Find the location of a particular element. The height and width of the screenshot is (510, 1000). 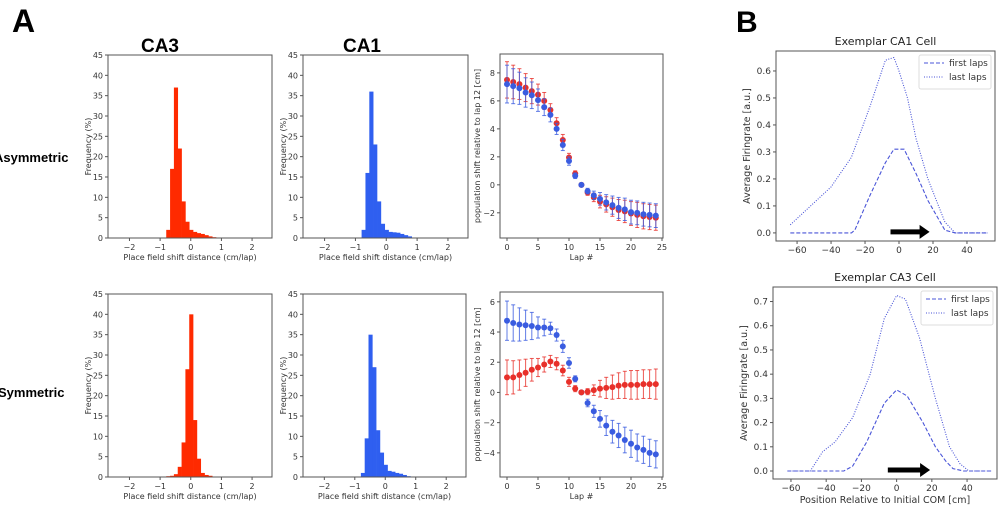

y-tick-label: 0.0 is located at coordinates (764, 234).